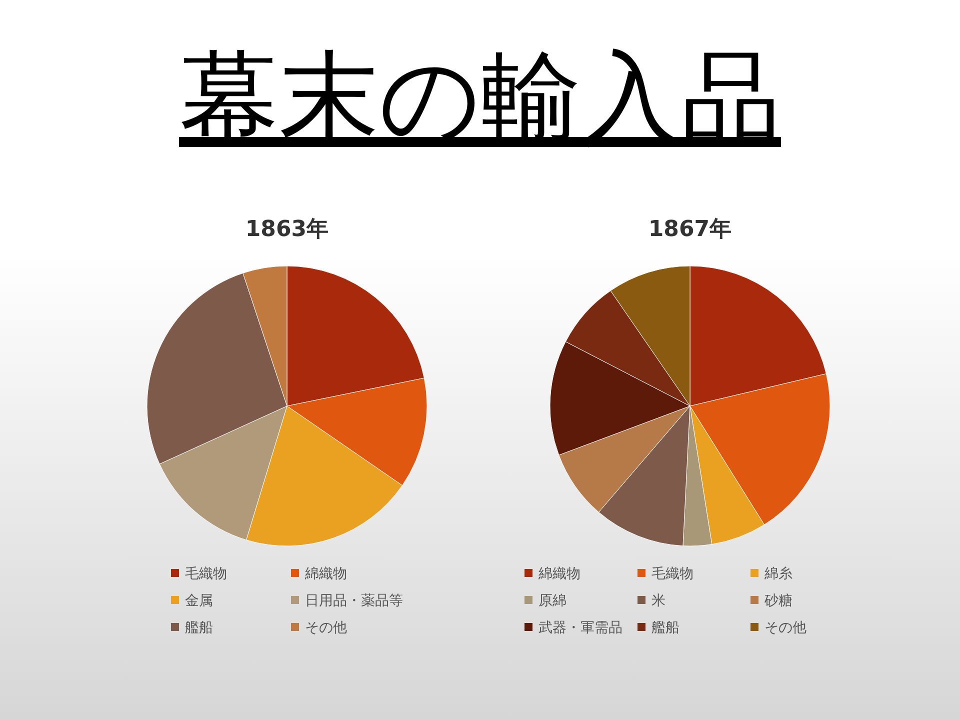 Image resolution: width=960 pixels, height=720 pixels. I want to click on legend-label: 原綿, so click(552, 601).